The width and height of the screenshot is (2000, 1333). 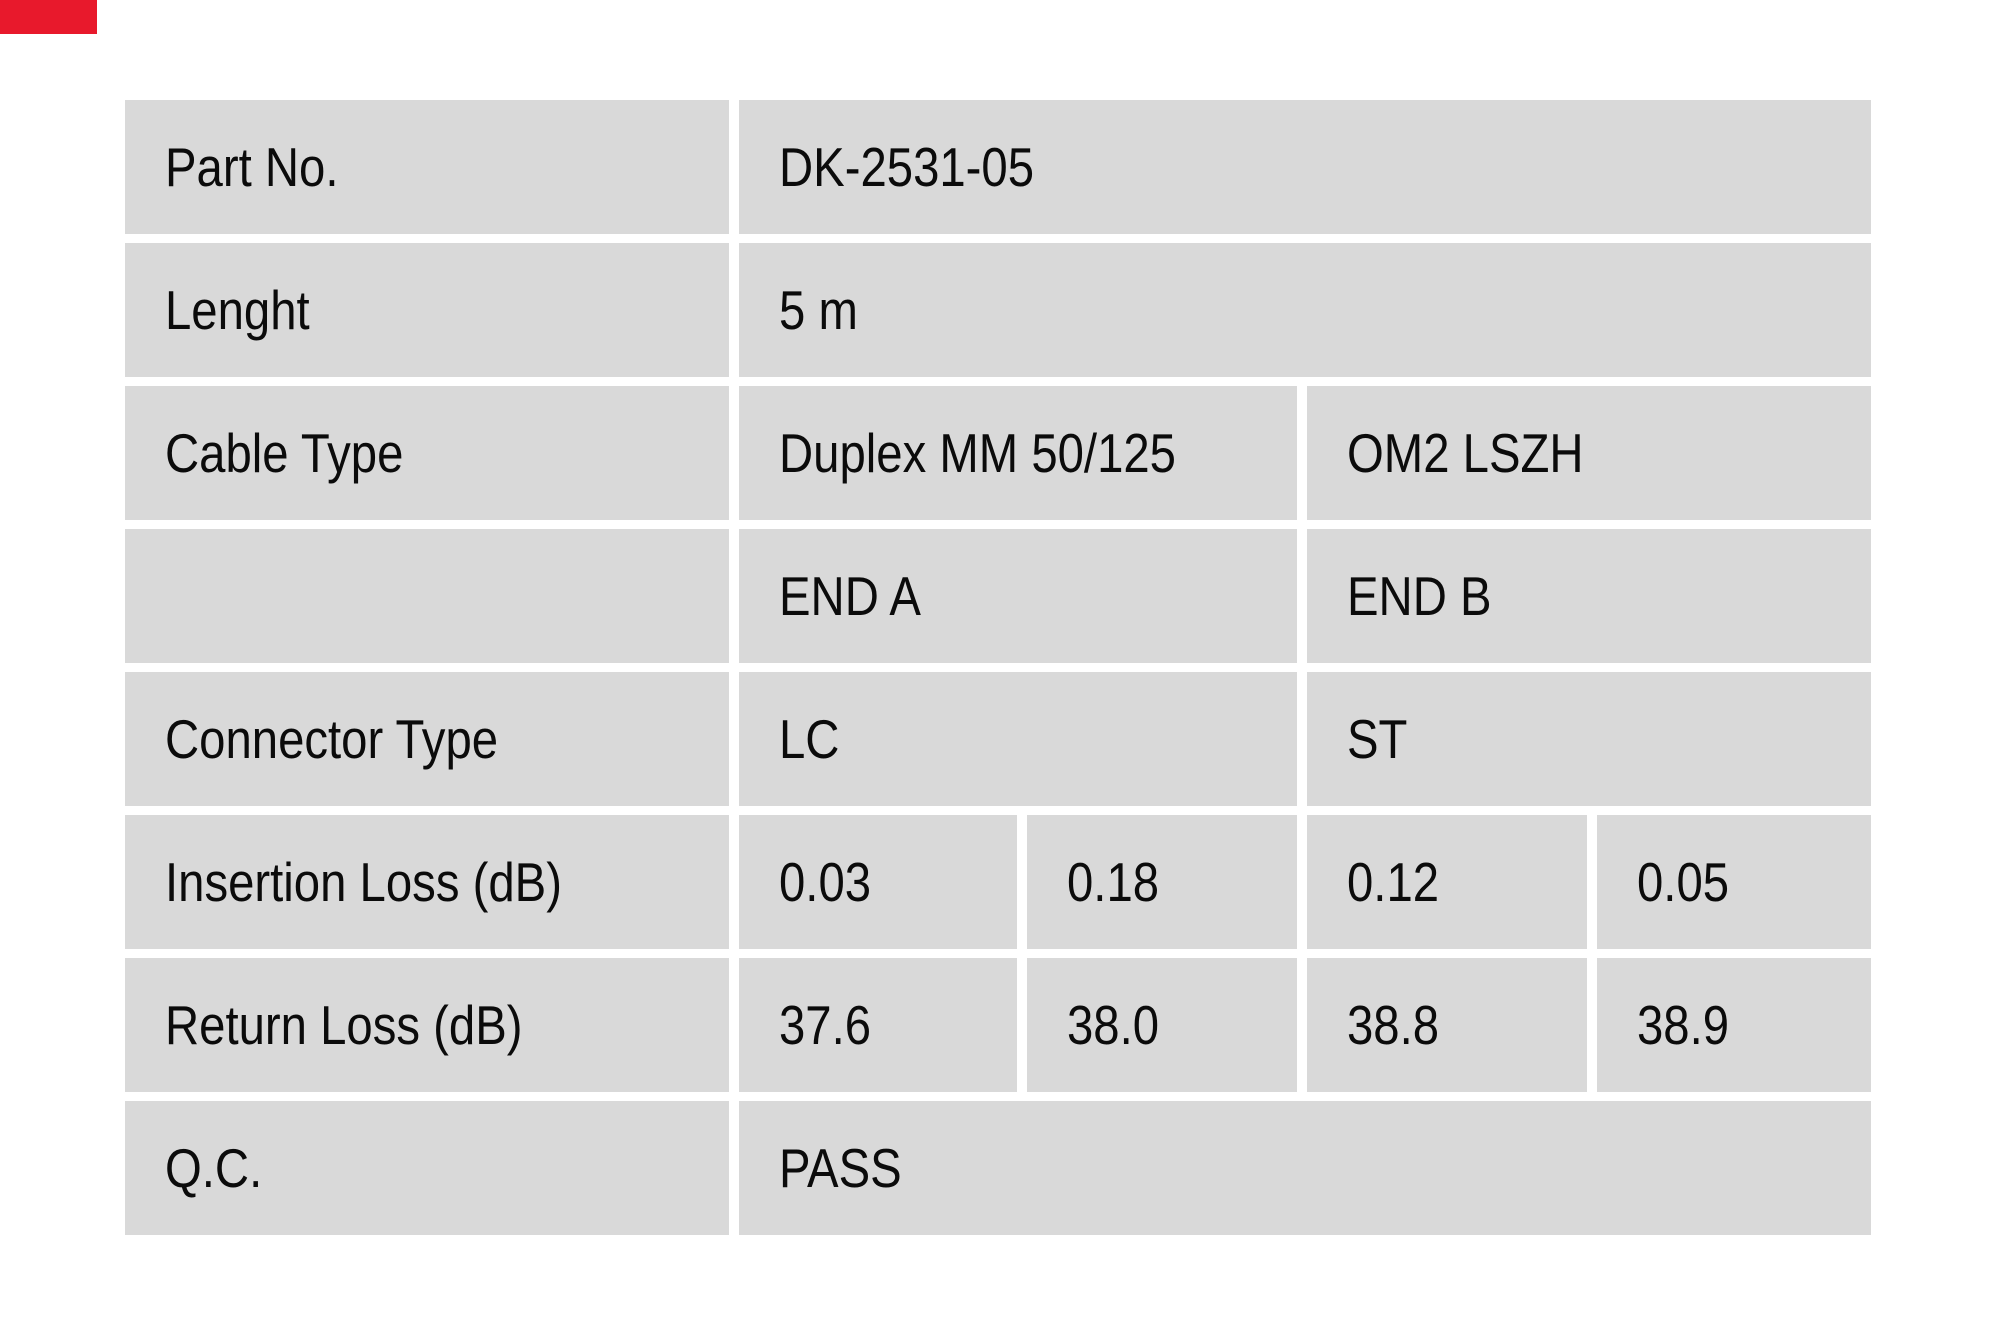 I want to click on return-loss-b2: 38.9, so click(x=1683, y=1025).